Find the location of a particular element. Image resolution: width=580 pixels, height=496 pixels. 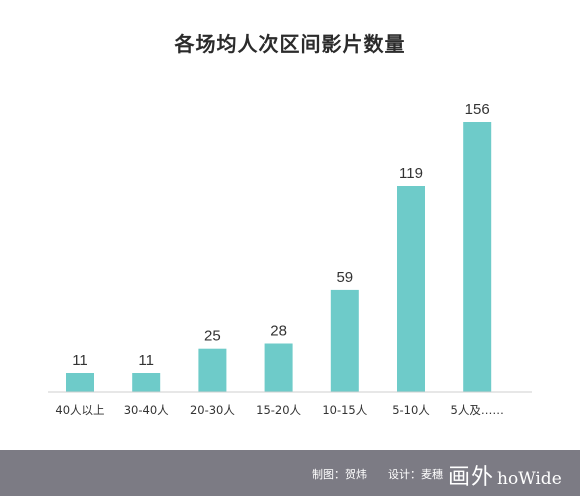

x-tick-label-2: 20-30人 is located at coordinates (212, 410).